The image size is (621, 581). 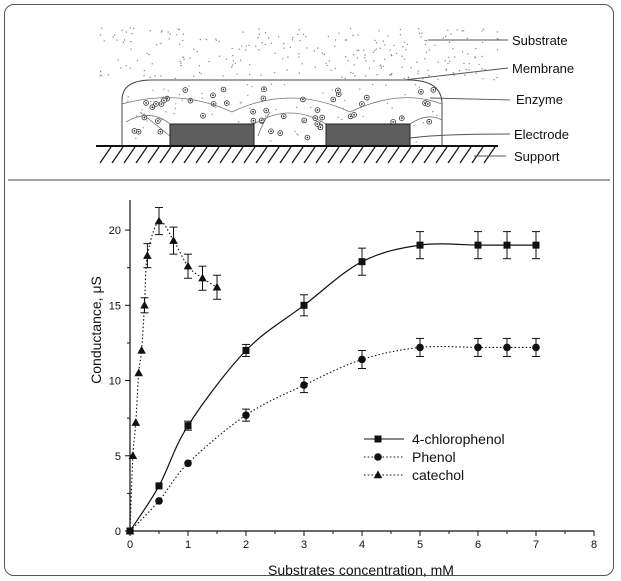 I want to click on y-tick-label: 15, so click(x=115, y=306).